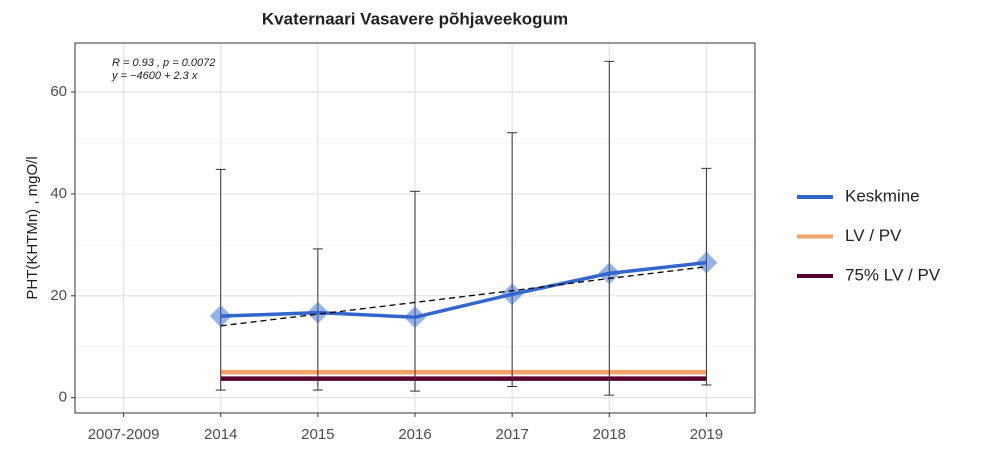 The height and width of the screenshot is (464, 984). What do you see at coordinates (317, 434) in the screenshot?
I see `x-tick-label: 2015` at bounding box center [317, 434].